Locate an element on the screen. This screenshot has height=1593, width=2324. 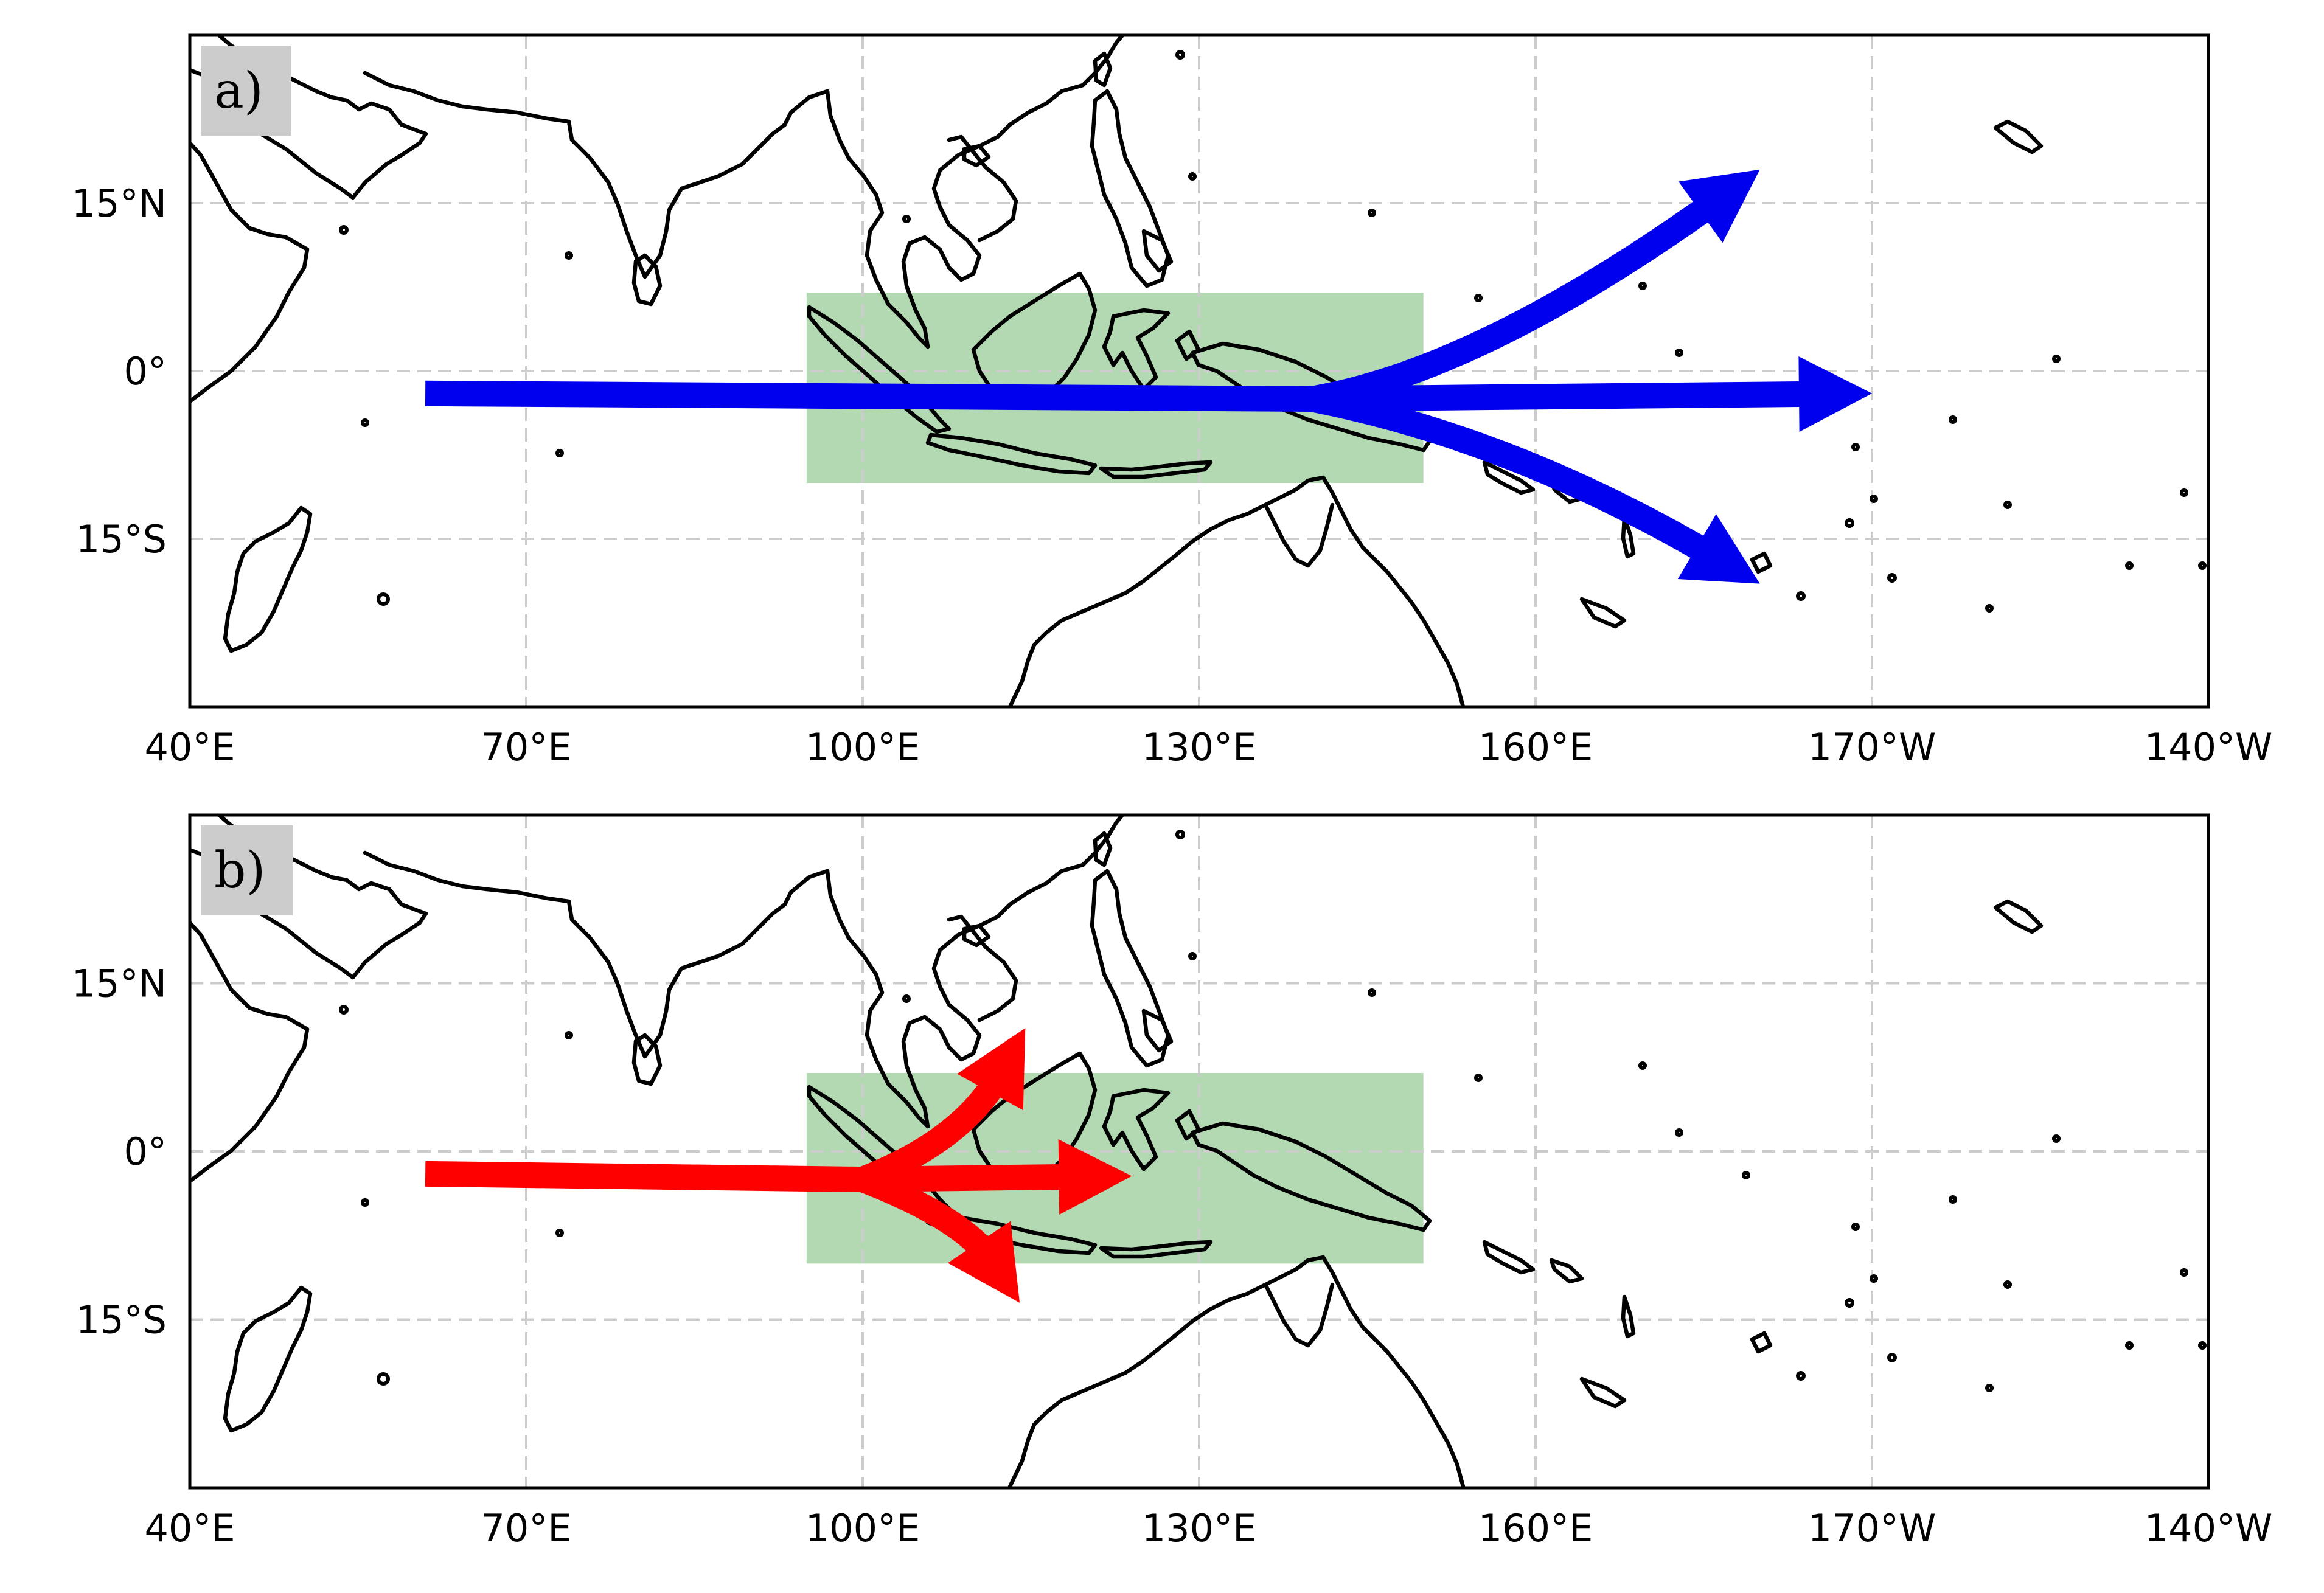
arrow-south-shaft is located at coordinates (1515, 477).